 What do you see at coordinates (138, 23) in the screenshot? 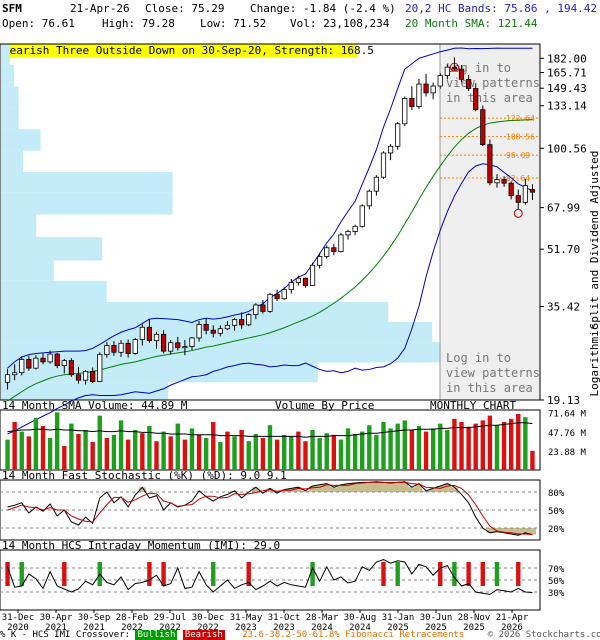
I see `high-value: High: 79.28` at bounding box center [138, 23].